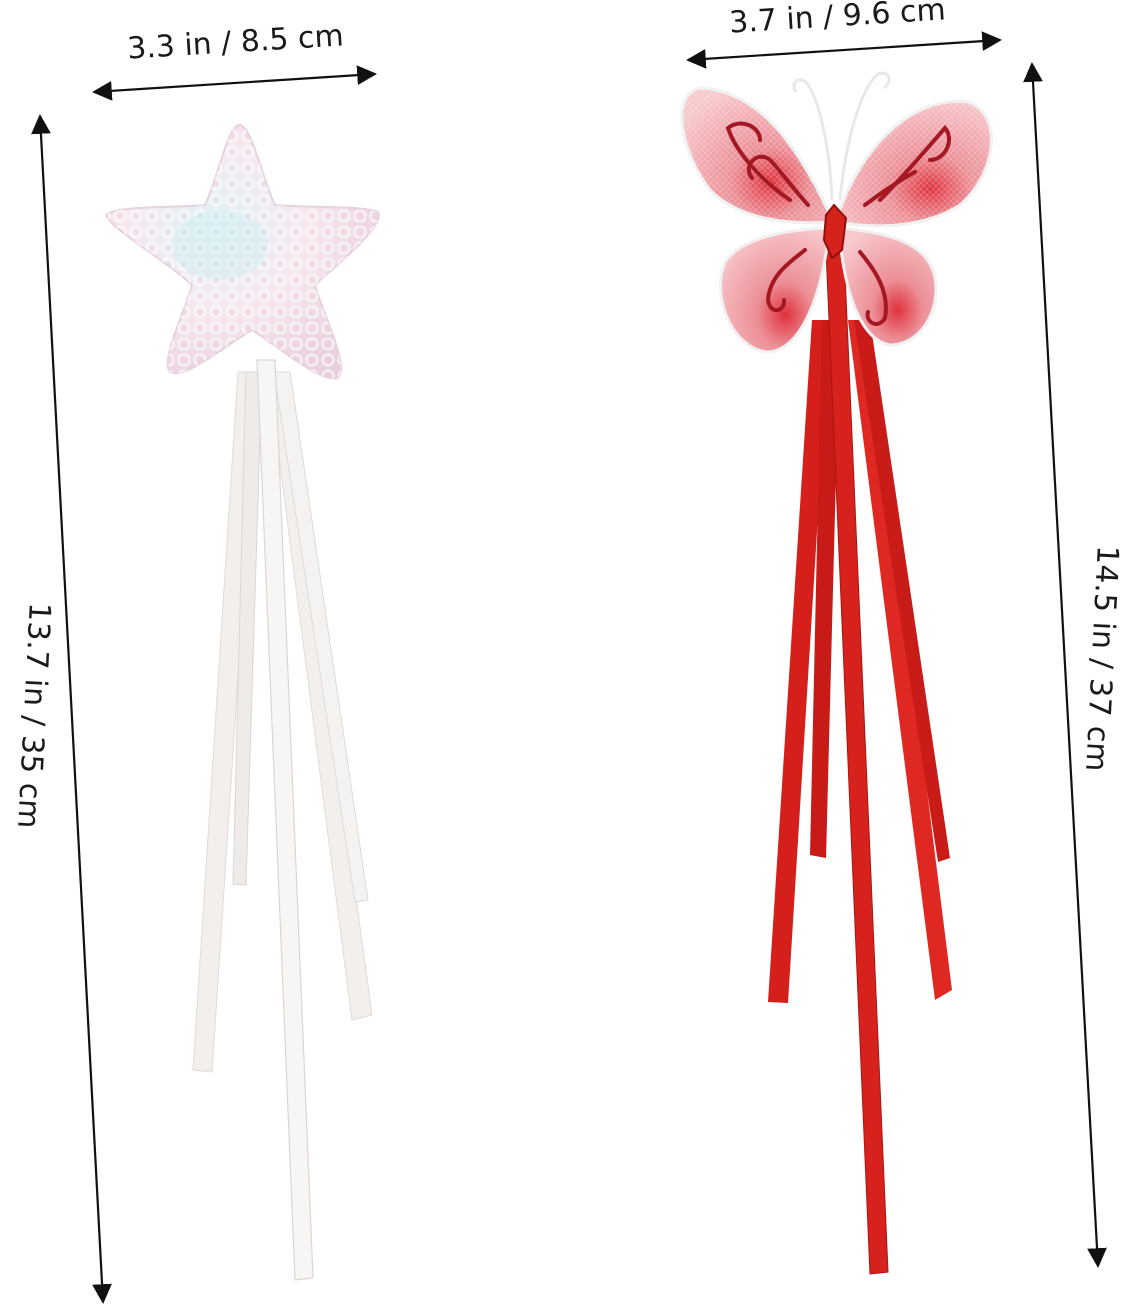 The width and height of the screenshot is (1122, 1310). Describe the element at coordinates (837, 20) in the screenshot. I see `butterfly-width-label: 3.7 in / 9.6 cm` at that location.